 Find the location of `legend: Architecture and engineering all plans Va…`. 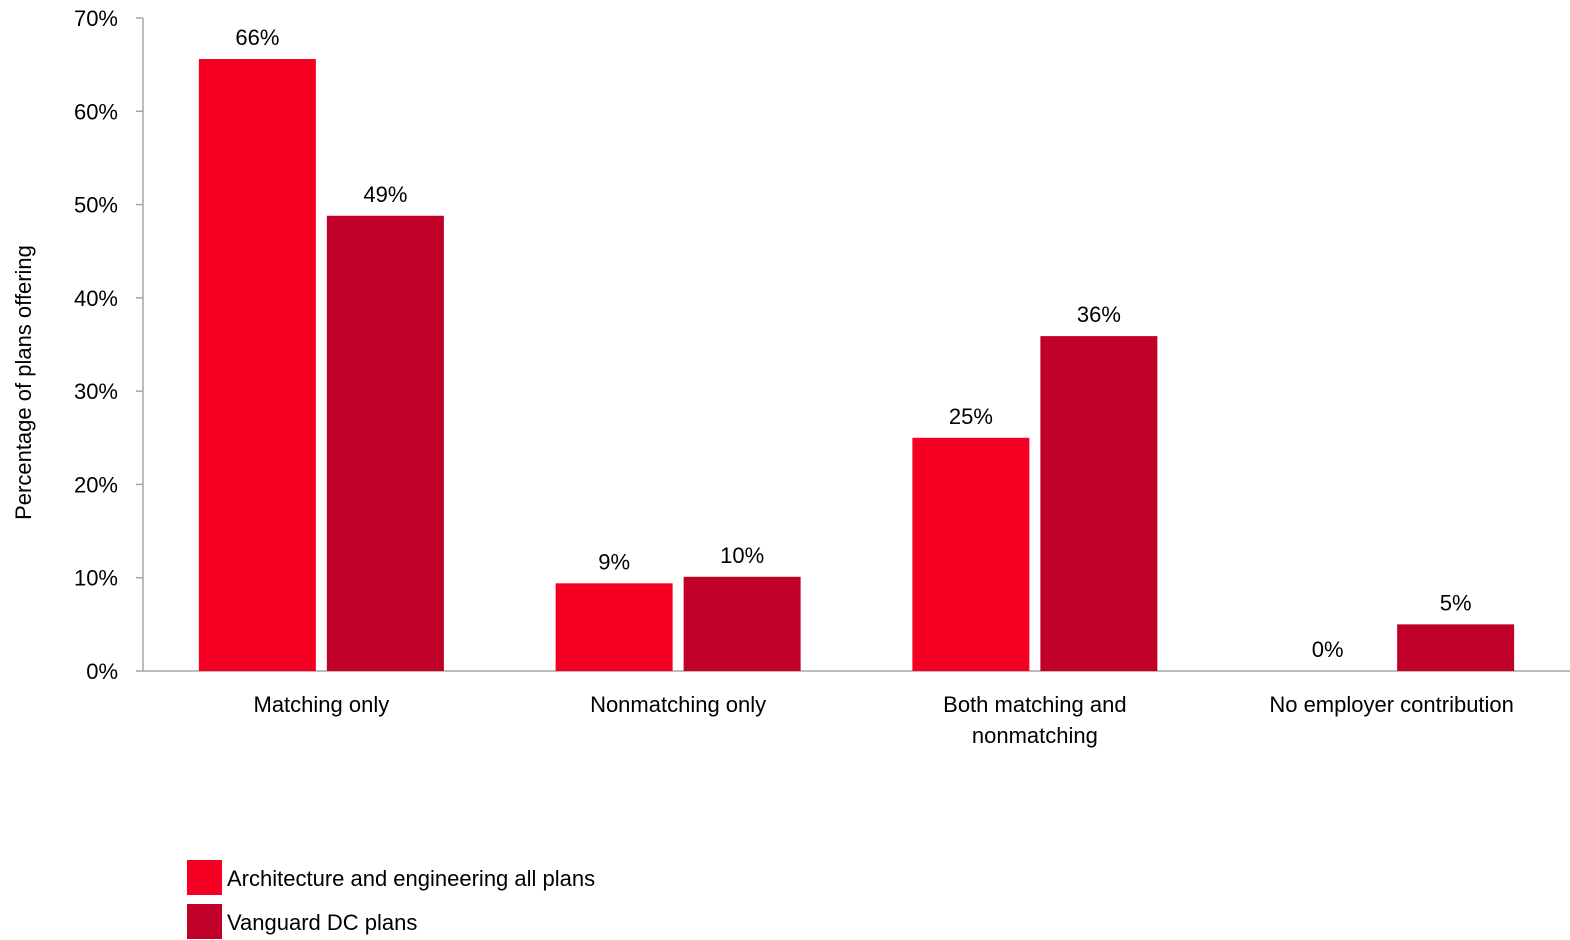

legend: Architecture and engineering all plans Va… is located at coordinates (391, 899).